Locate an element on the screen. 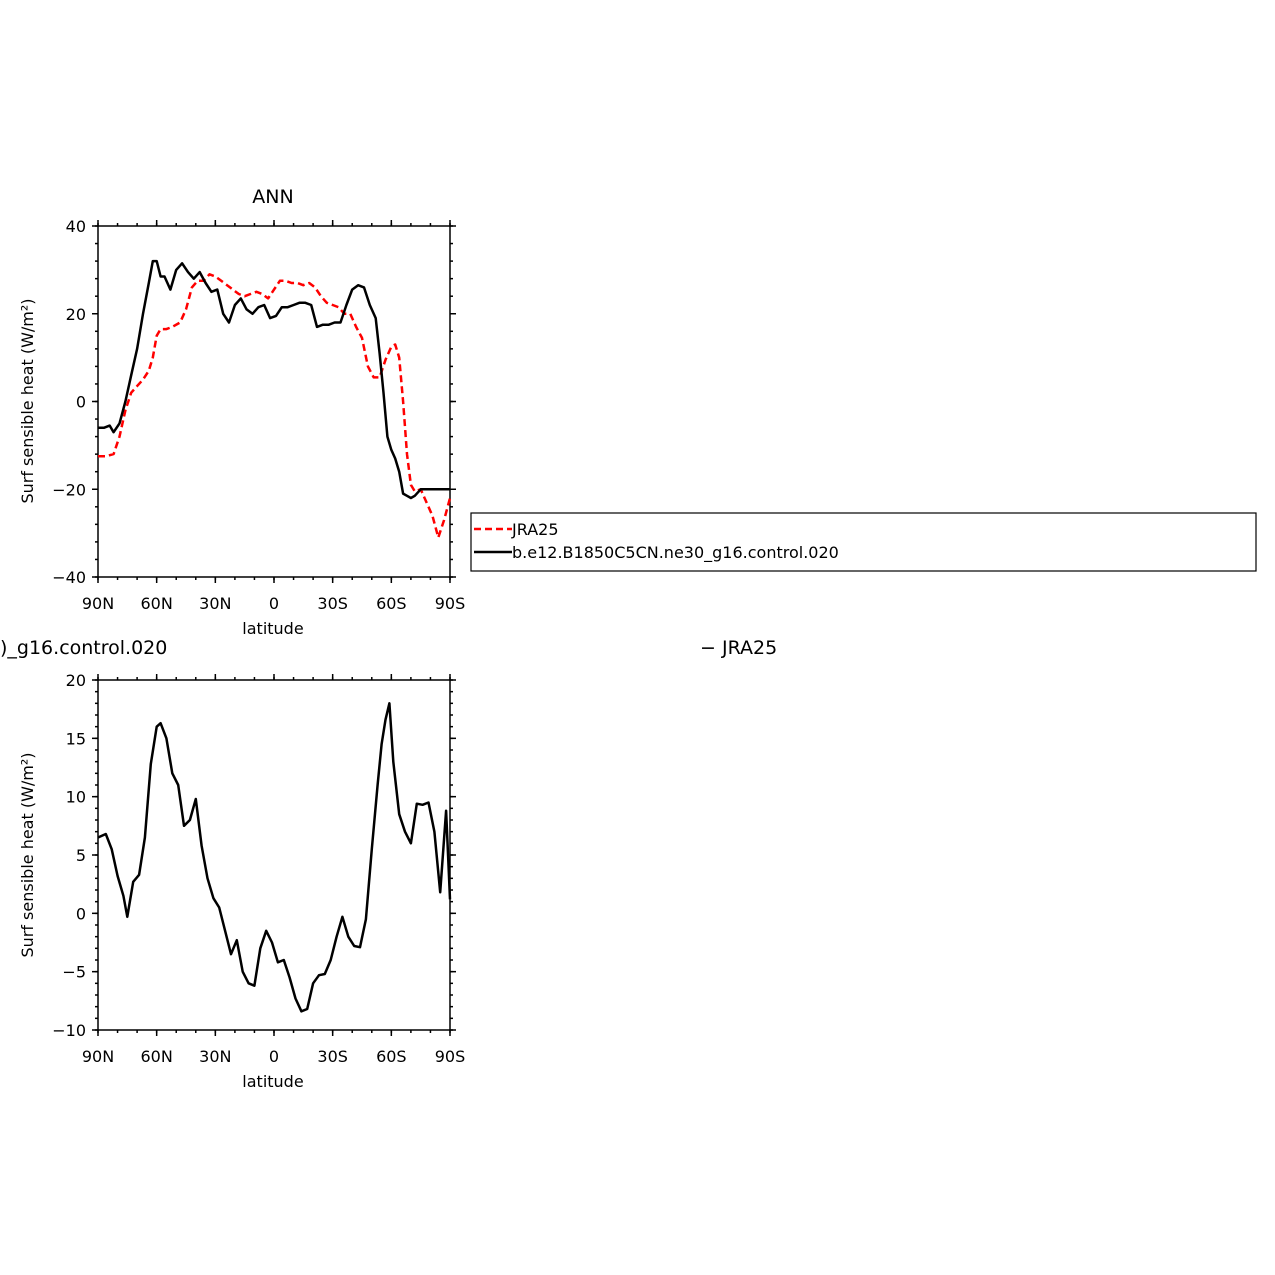 This screenshot has width=1275, height=1275. panel-1-title: ANN is located at coordinates (272, 197).